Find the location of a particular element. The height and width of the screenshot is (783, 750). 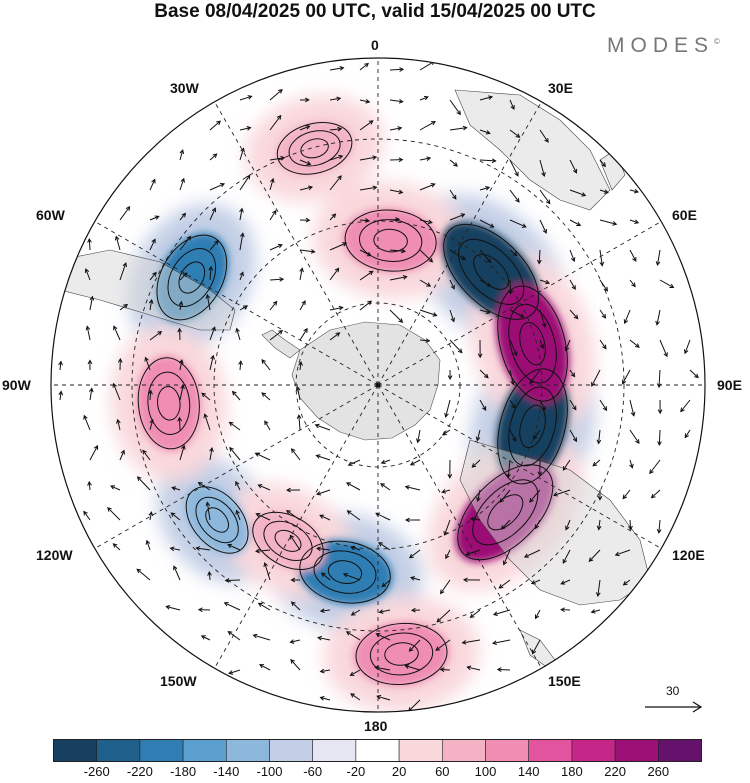

colorbar-tick-label: 100 is located at coordinates (485, 771).